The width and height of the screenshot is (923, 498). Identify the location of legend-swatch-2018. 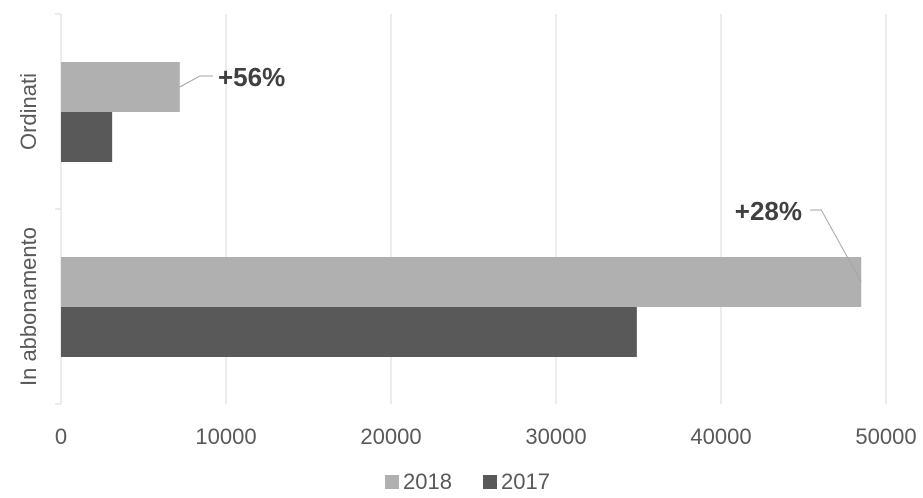
(392, 482).